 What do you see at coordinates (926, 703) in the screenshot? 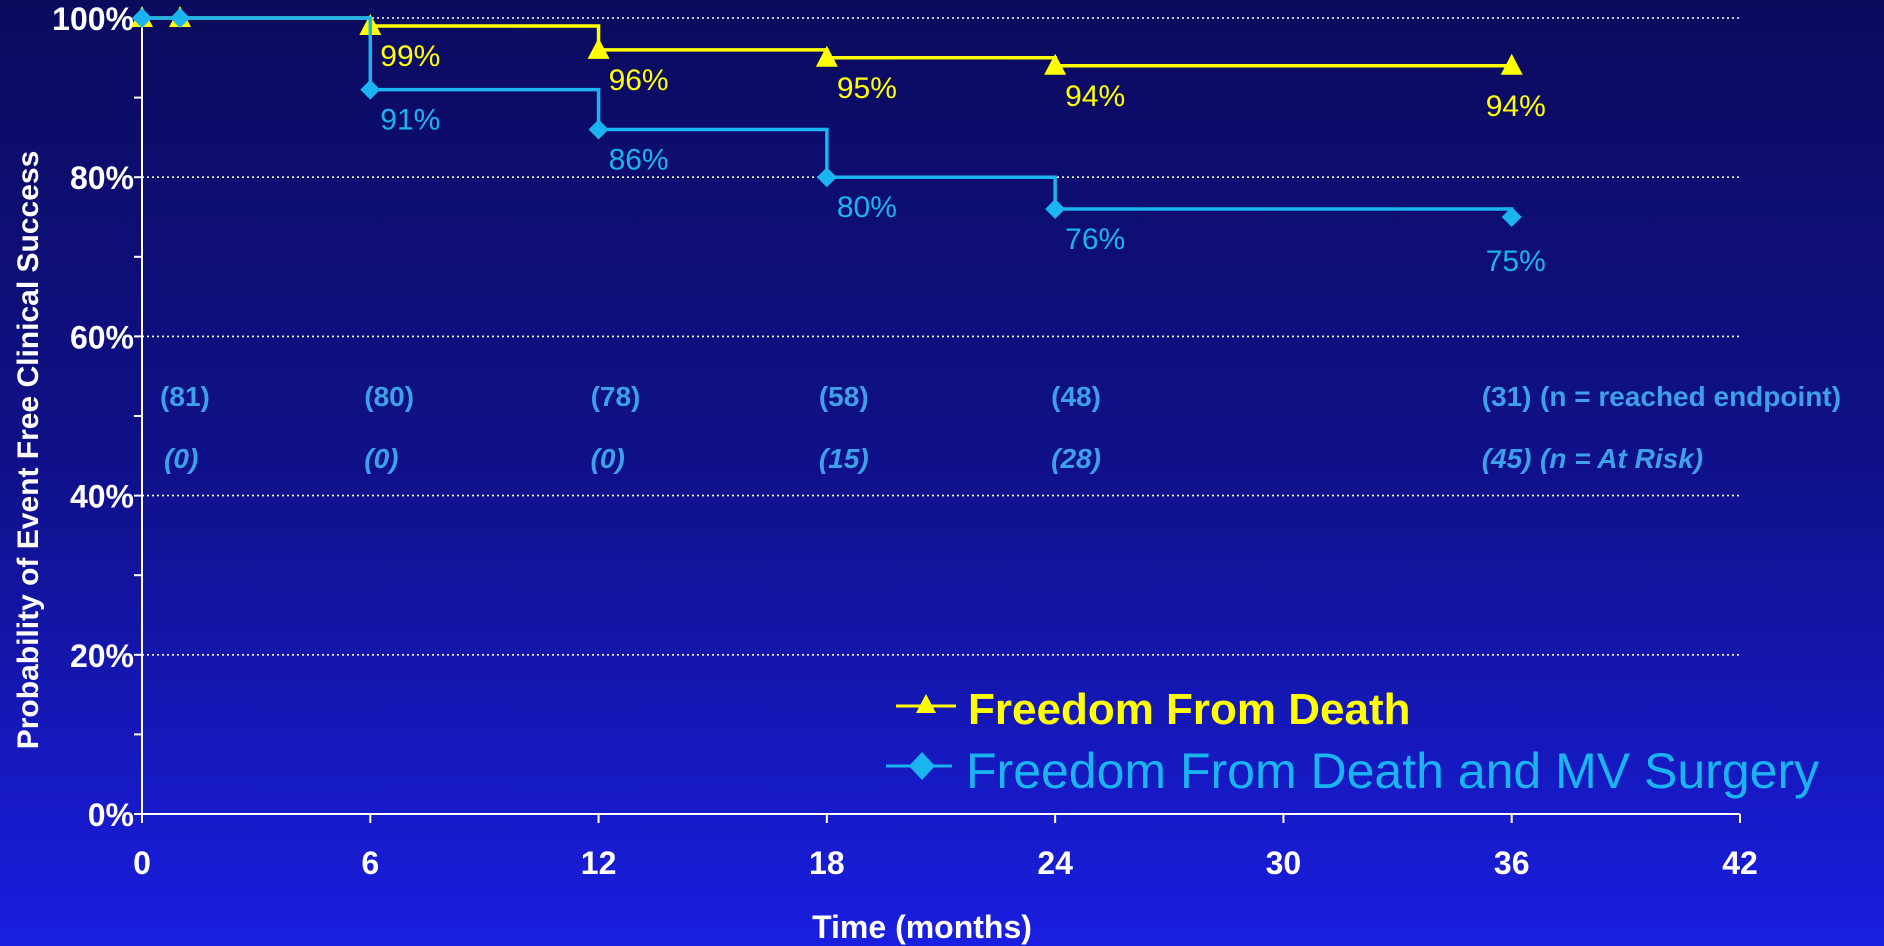
I see `legend-triangle-marker` at bounding box center [926, 703].